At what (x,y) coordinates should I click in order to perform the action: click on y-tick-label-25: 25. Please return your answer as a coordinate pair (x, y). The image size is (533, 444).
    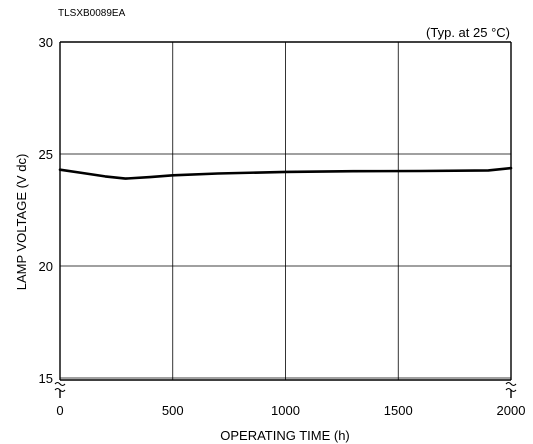
    Looking at the image, I should click on (46, 154).